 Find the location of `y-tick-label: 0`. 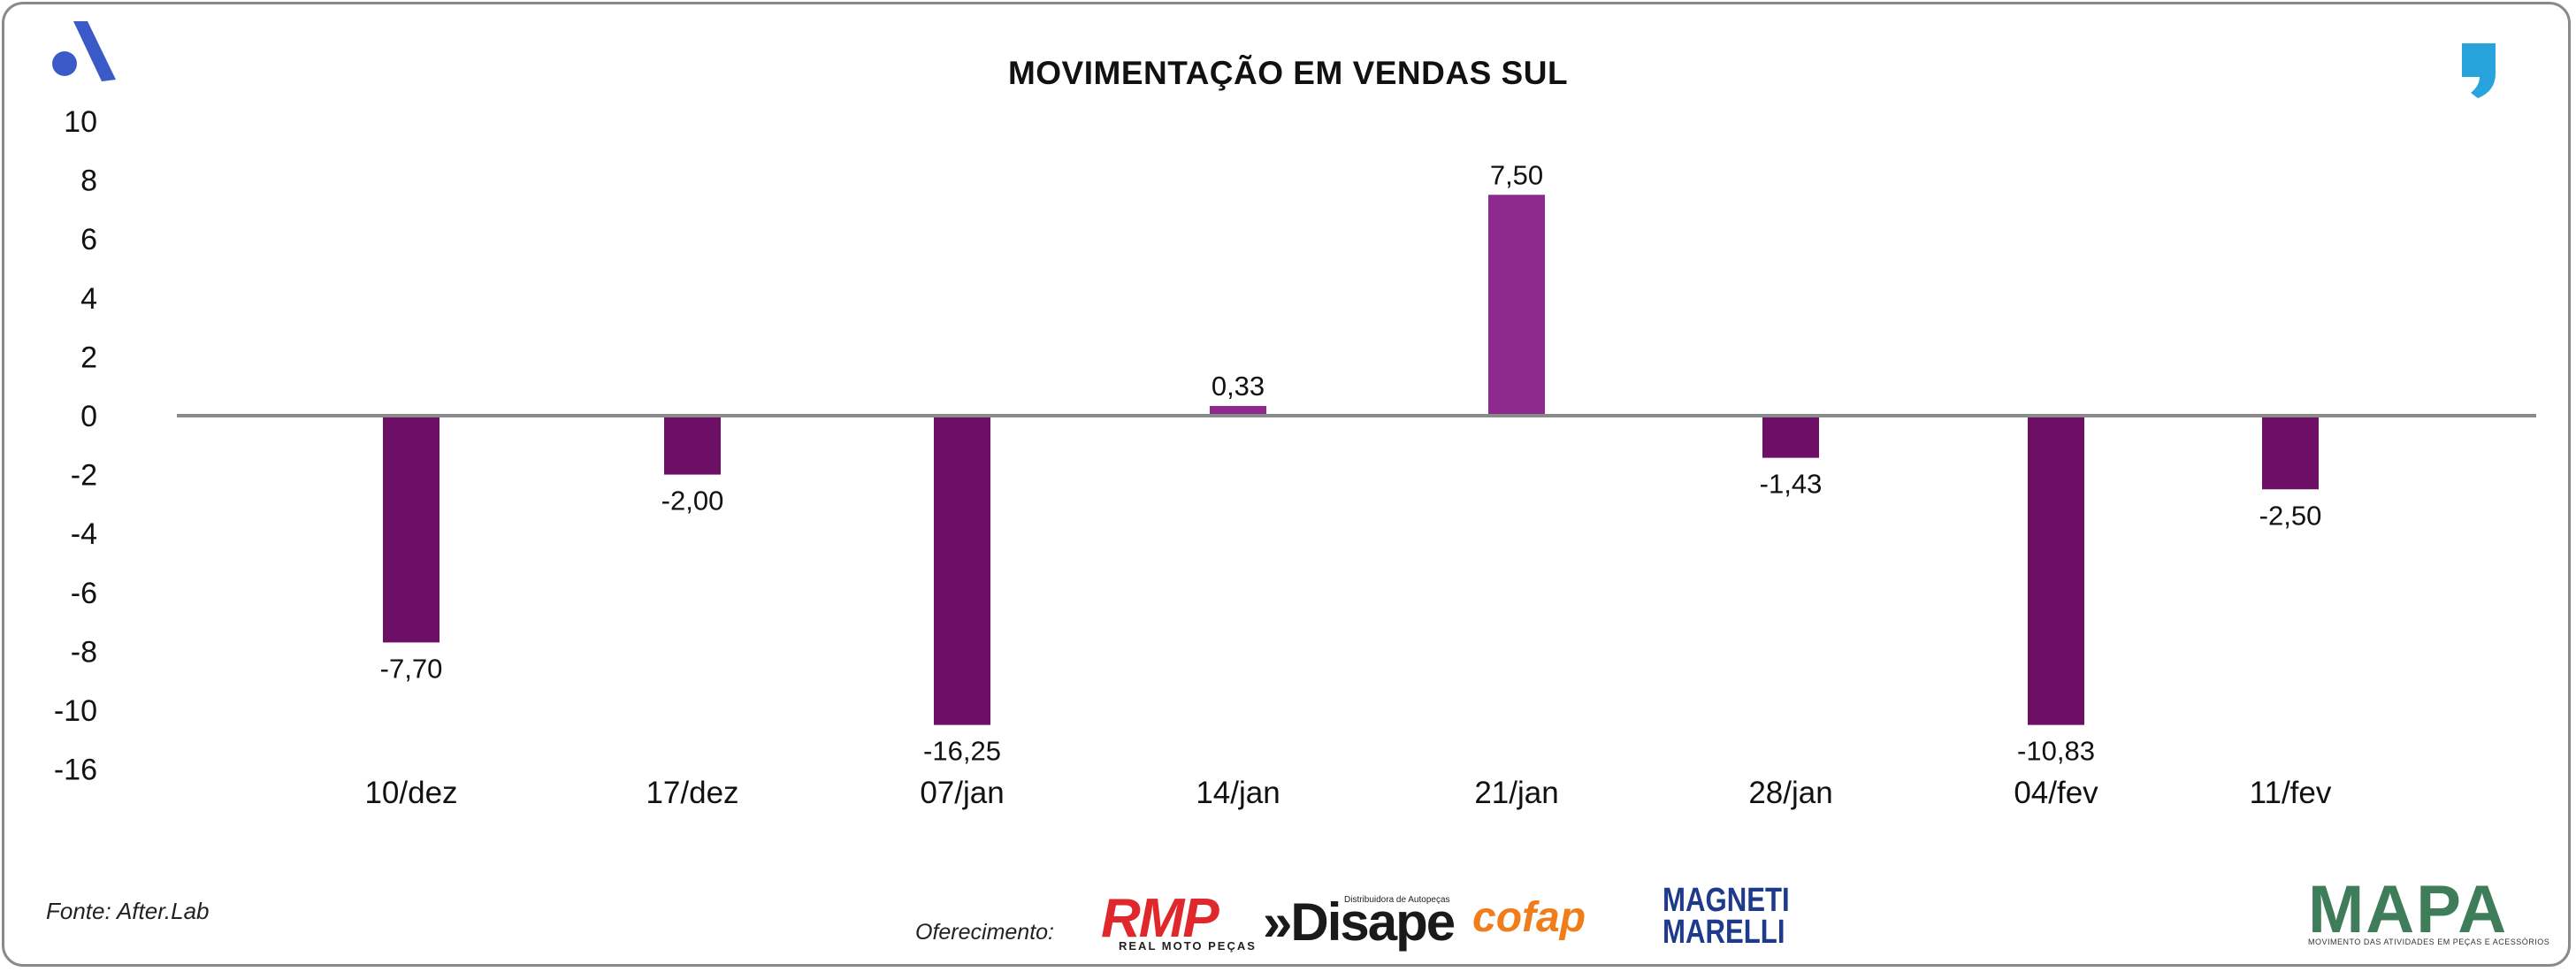

y-tick-label: 0 is located at coordinates (89, 416).